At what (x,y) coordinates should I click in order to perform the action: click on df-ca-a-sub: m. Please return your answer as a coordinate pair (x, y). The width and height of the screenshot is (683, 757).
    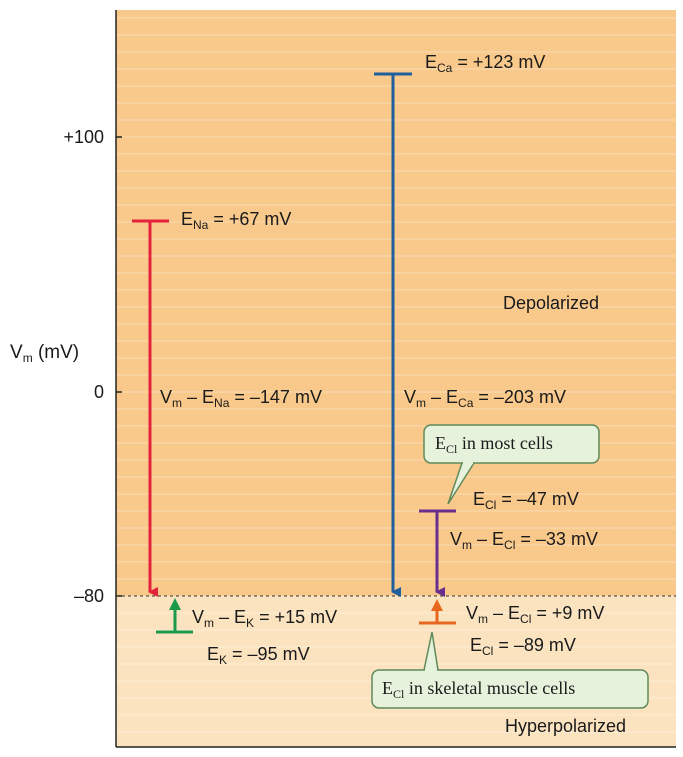
    Looking at the image, I should click on (421, 403).